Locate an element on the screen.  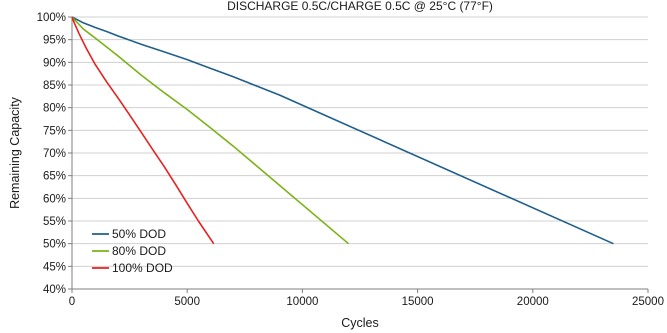
x-tick-label: 10000 is located at coordinates (302, 302).